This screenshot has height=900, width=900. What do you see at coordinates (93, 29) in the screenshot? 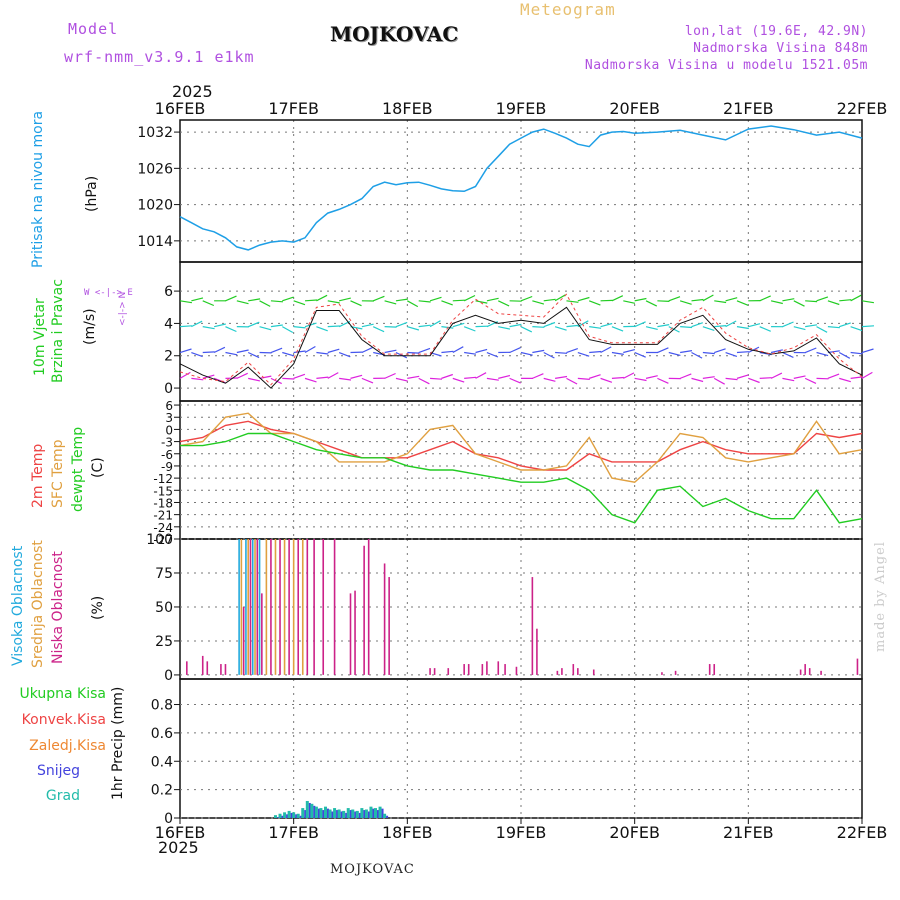
I see `model-label: Model` at bounding box center [93, 29].